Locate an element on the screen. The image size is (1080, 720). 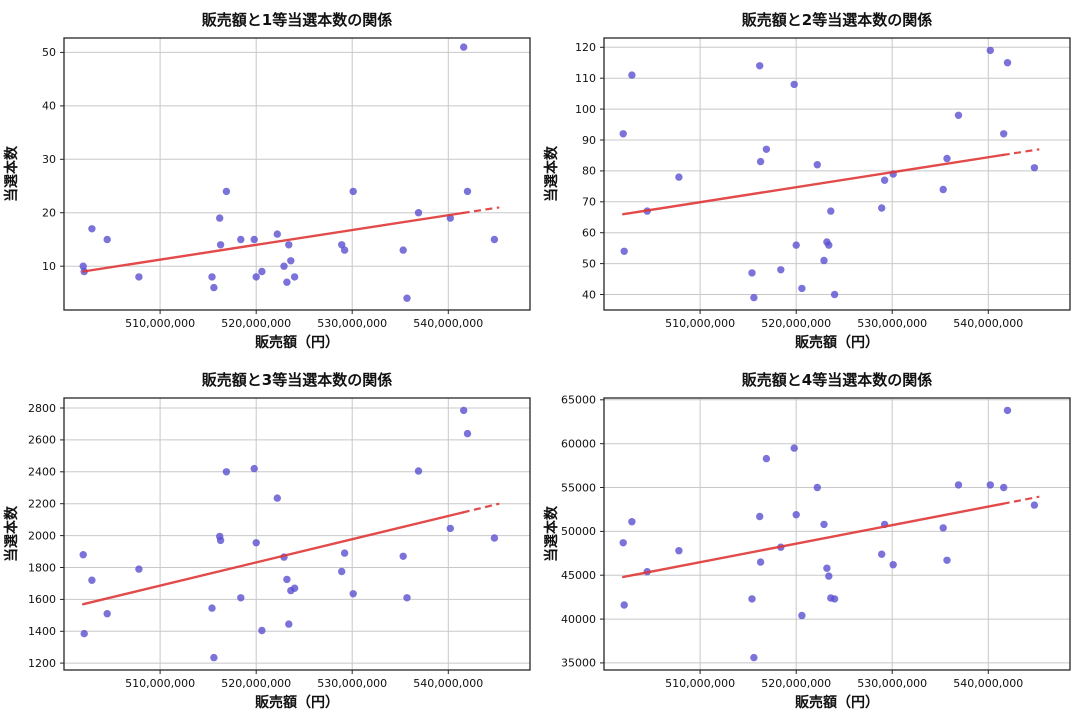
y-tick-label: 120 is located at coordinates (585, 47).